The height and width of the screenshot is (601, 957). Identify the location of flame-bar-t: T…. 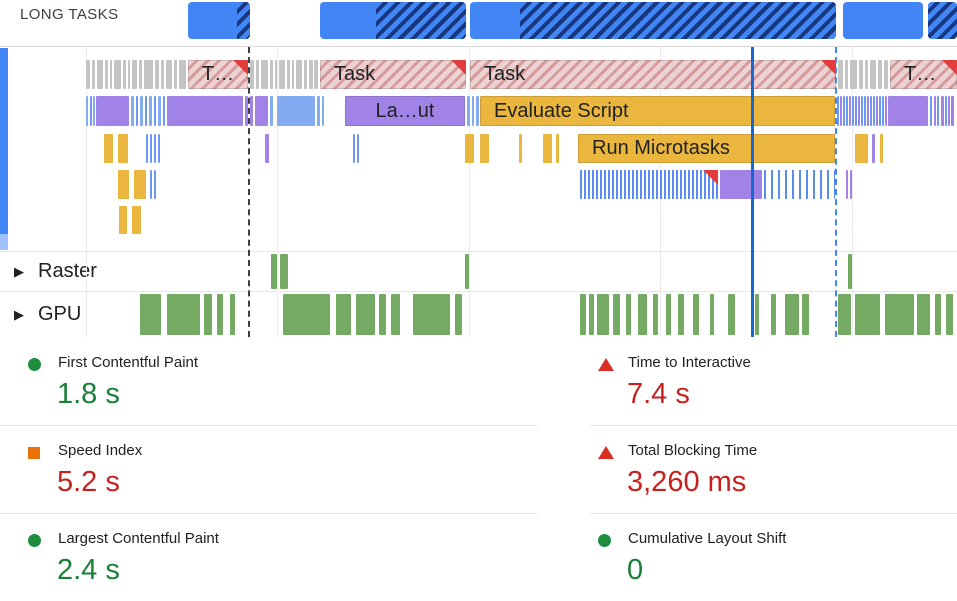
(923, 74).